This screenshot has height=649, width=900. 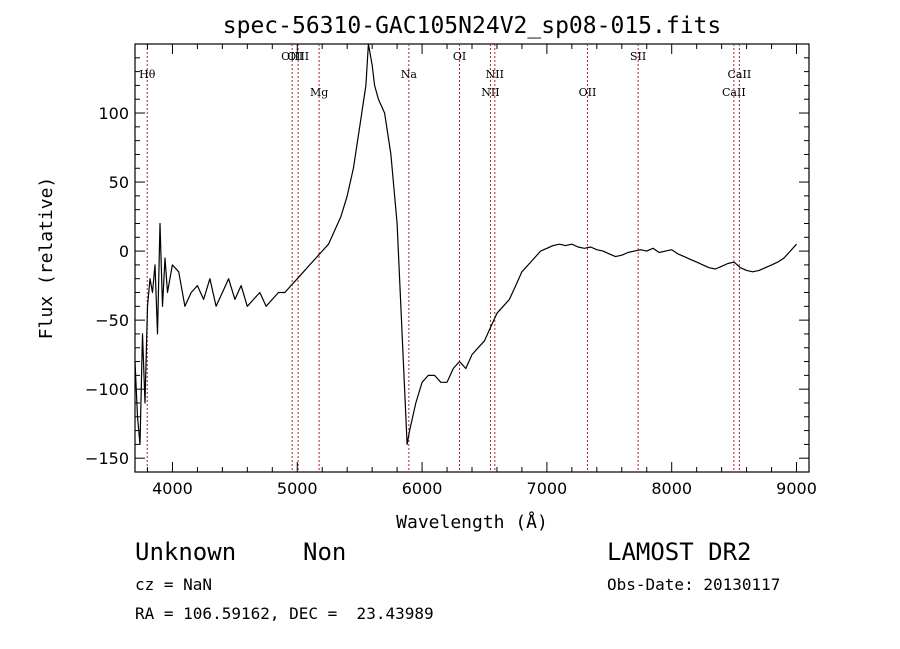 What do you see at coordinates (495, 74) in the screenshot?
I see `line-label-7: NII` at bounding box center [495, 74].